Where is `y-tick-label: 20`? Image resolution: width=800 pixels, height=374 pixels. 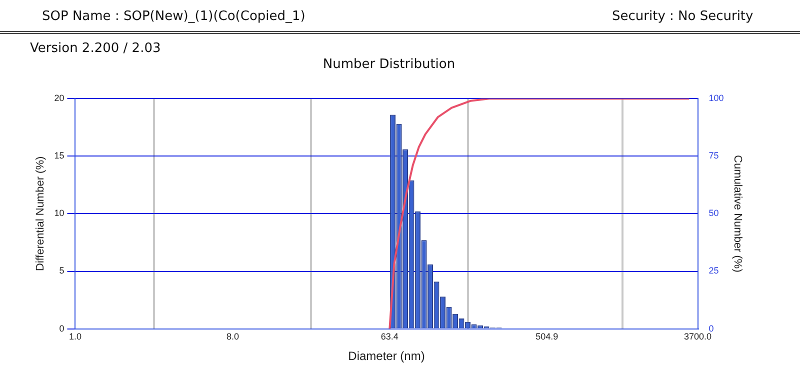 y-tick-label: 20 is located at coordinates (59, 98).